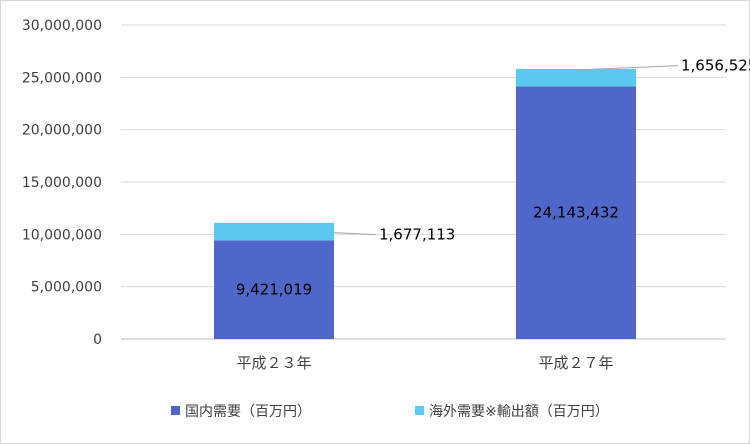  I want to click on legend-label: 国内需要（百万円）, so click(248, 412).